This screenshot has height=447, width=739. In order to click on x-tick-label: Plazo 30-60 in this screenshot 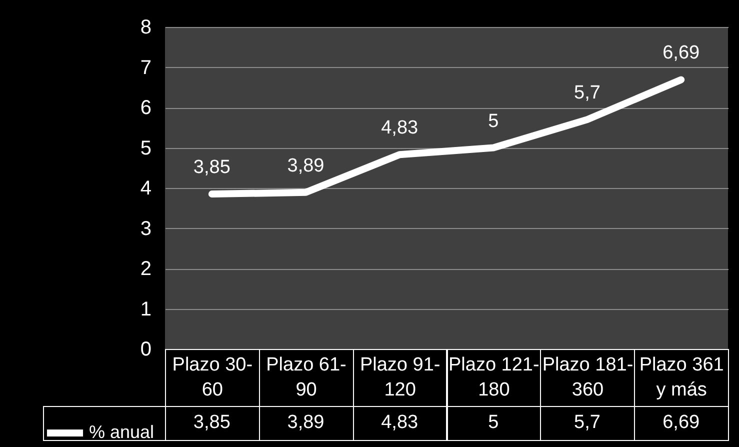, I will do `click(212, 377)`.